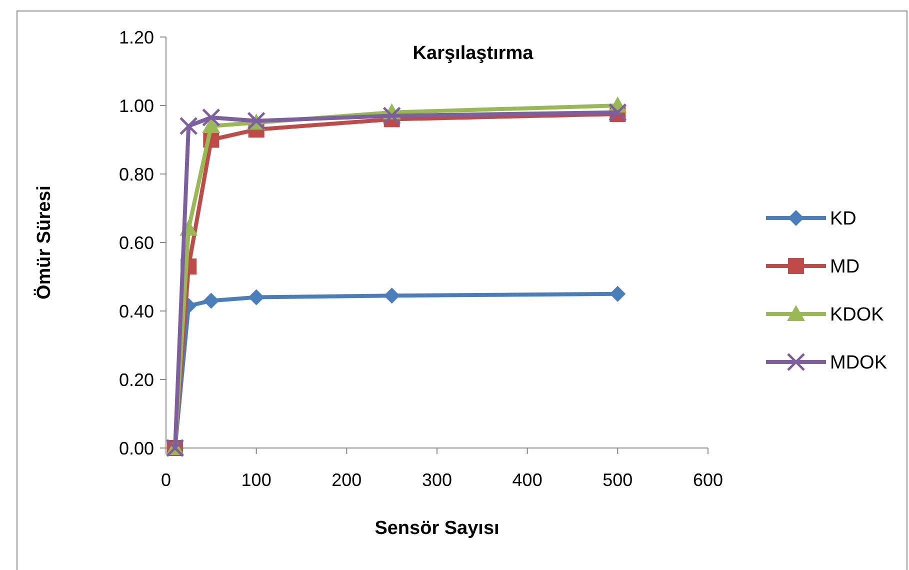  Describe the element at coordinates (473, 53) in the screenshot. I see `chart-title: Karşılaştırma` at that location.